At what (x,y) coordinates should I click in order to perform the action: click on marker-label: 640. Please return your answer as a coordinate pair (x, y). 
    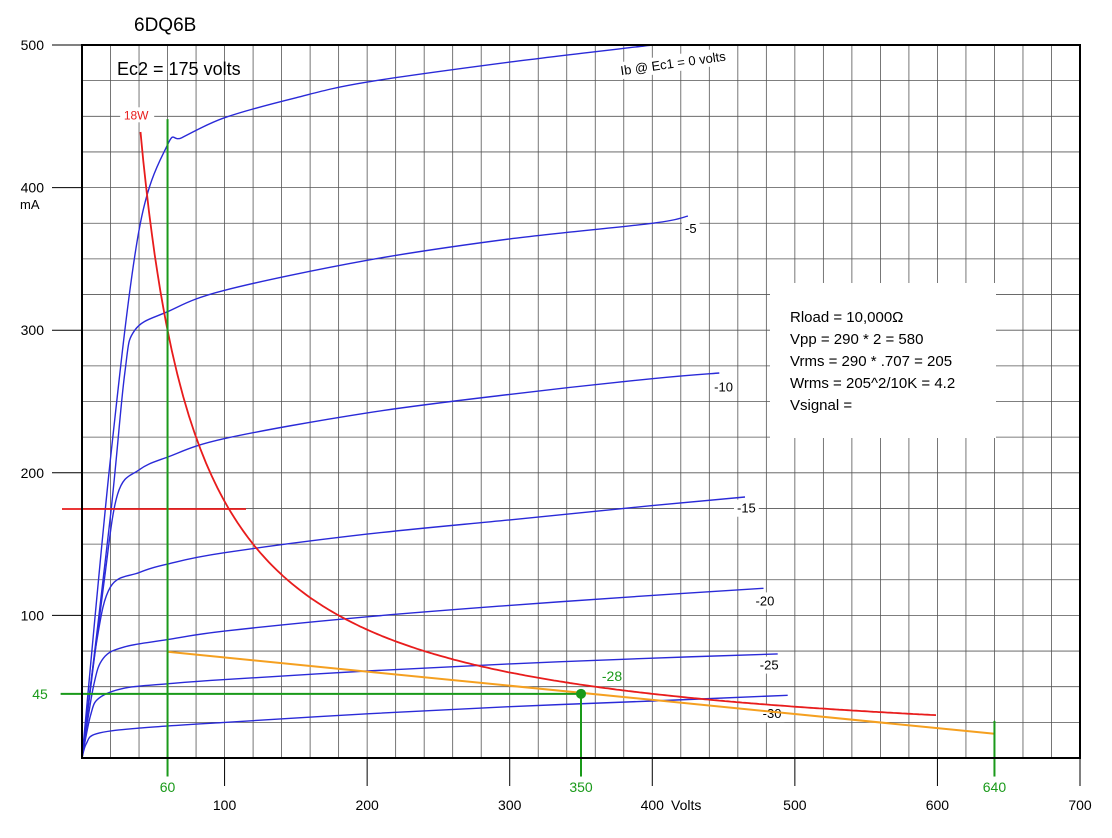
    Looking at the image, I should click on (995, 787).